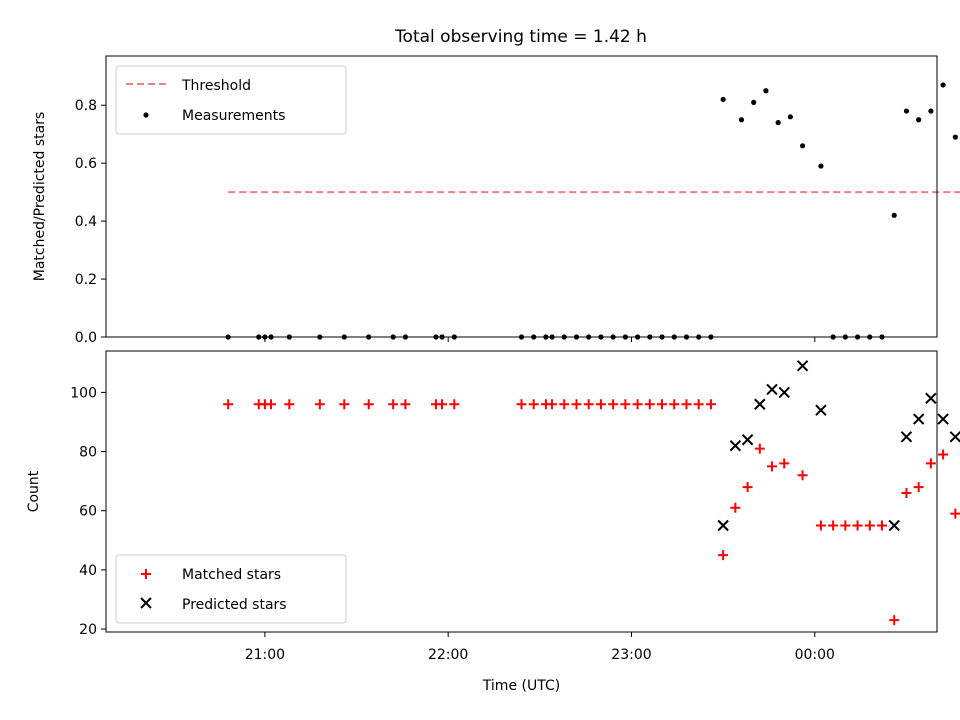 The width and height of the screenshot is (960, 720). What do you see at coordinates (520, 37) in the screenshot?
I see `figure-title: Total observing time = 1.42 h` at bounding box center [520, 37].